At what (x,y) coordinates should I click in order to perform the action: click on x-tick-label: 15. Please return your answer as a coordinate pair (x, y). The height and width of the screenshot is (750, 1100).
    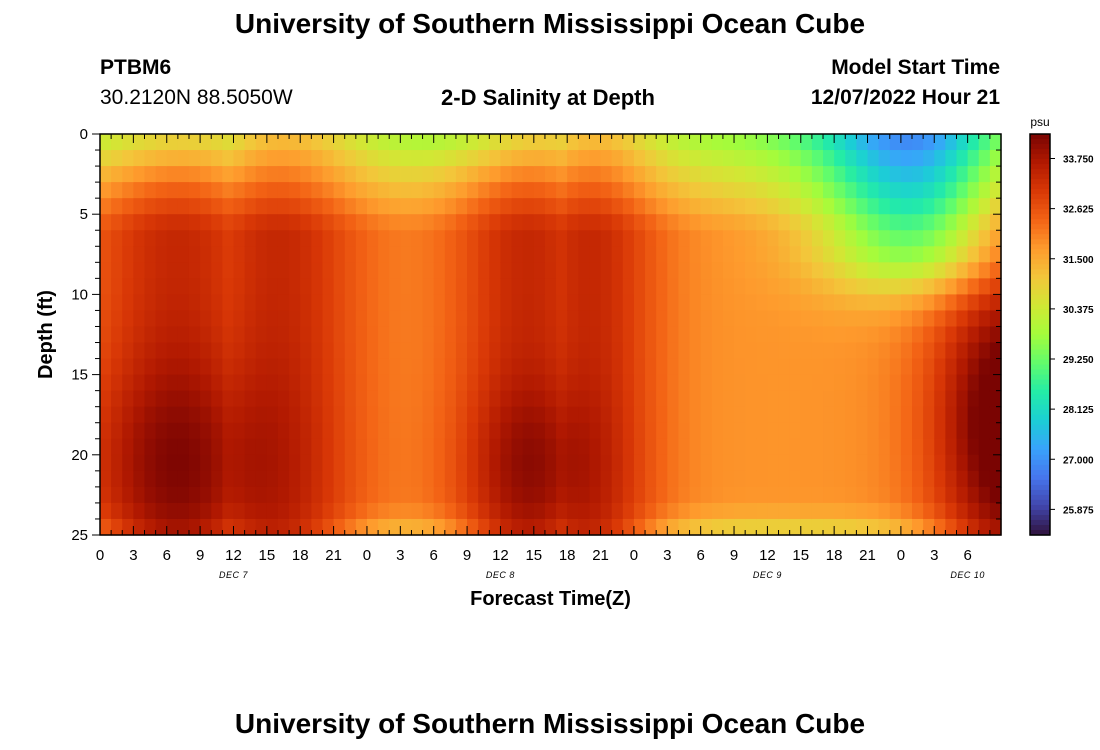
    Looking at the image, I should click on (800, 555).